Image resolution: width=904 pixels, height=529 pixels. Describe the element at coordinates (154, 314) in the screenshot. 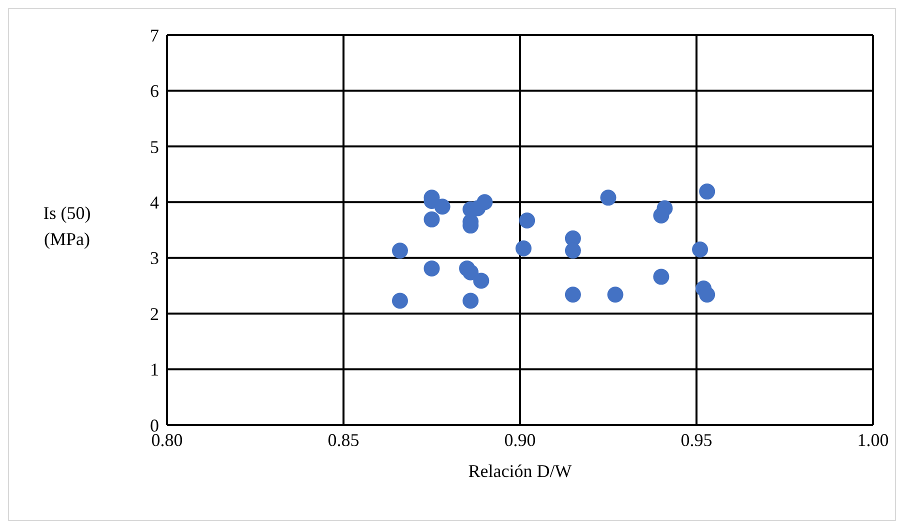

I see `y-tick-label: 2` at that location.